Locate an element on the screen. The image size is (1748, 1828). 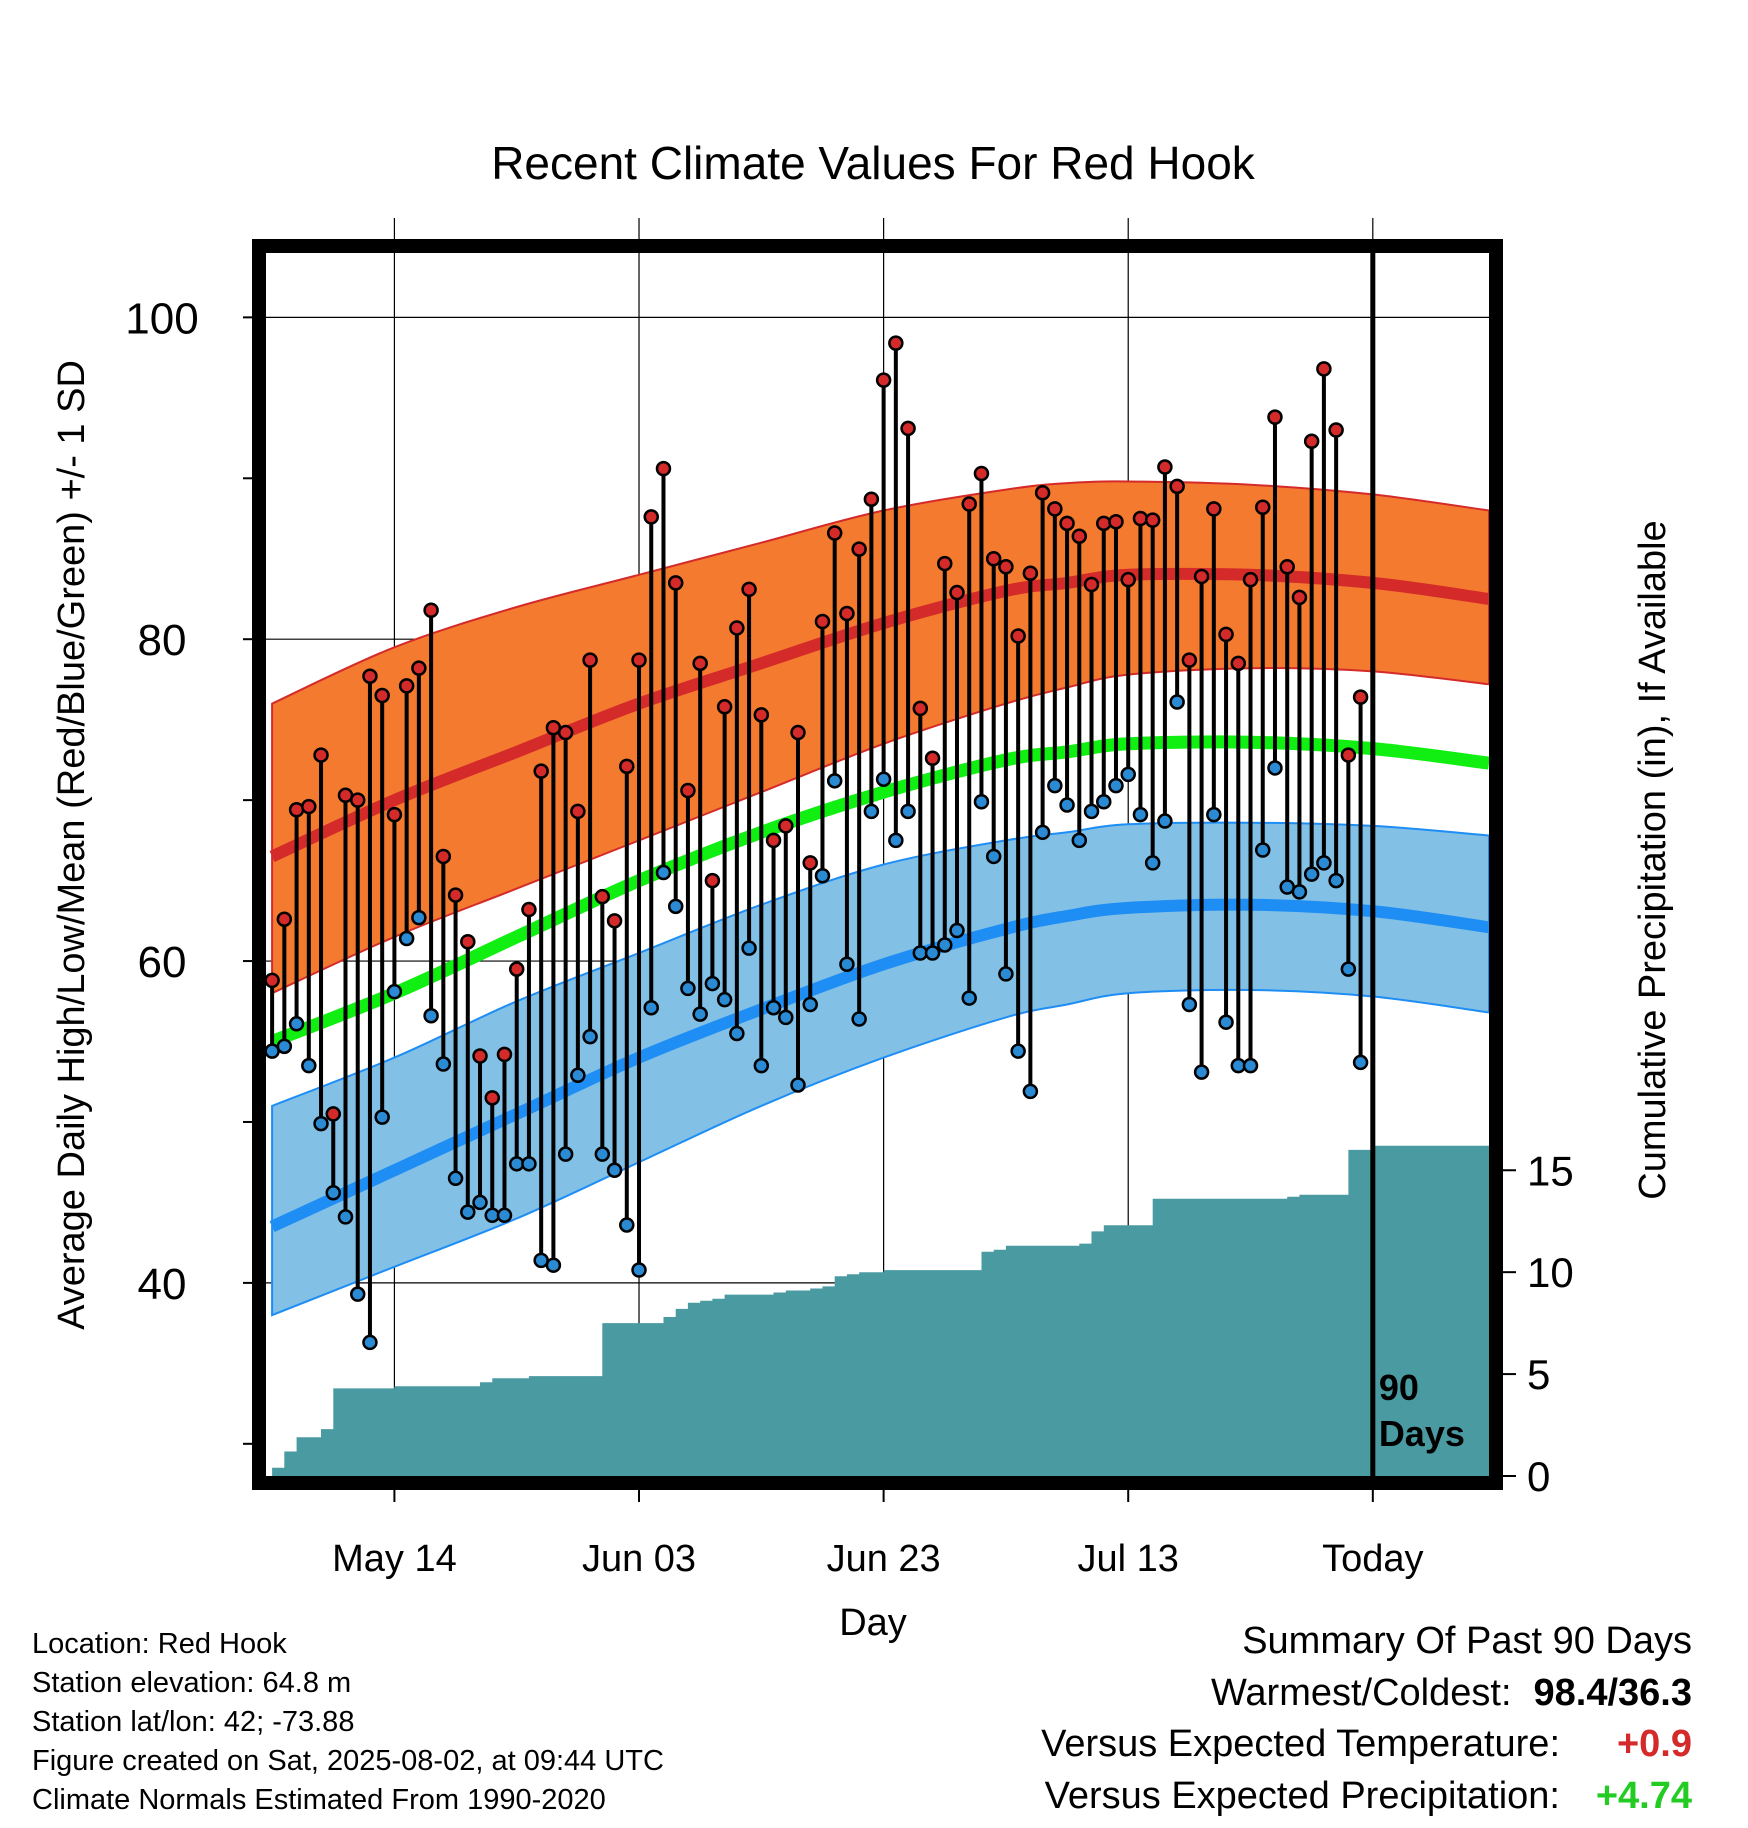
chart-title: Recent Climate Values For Red Hook is located at coordinates (873, 163).